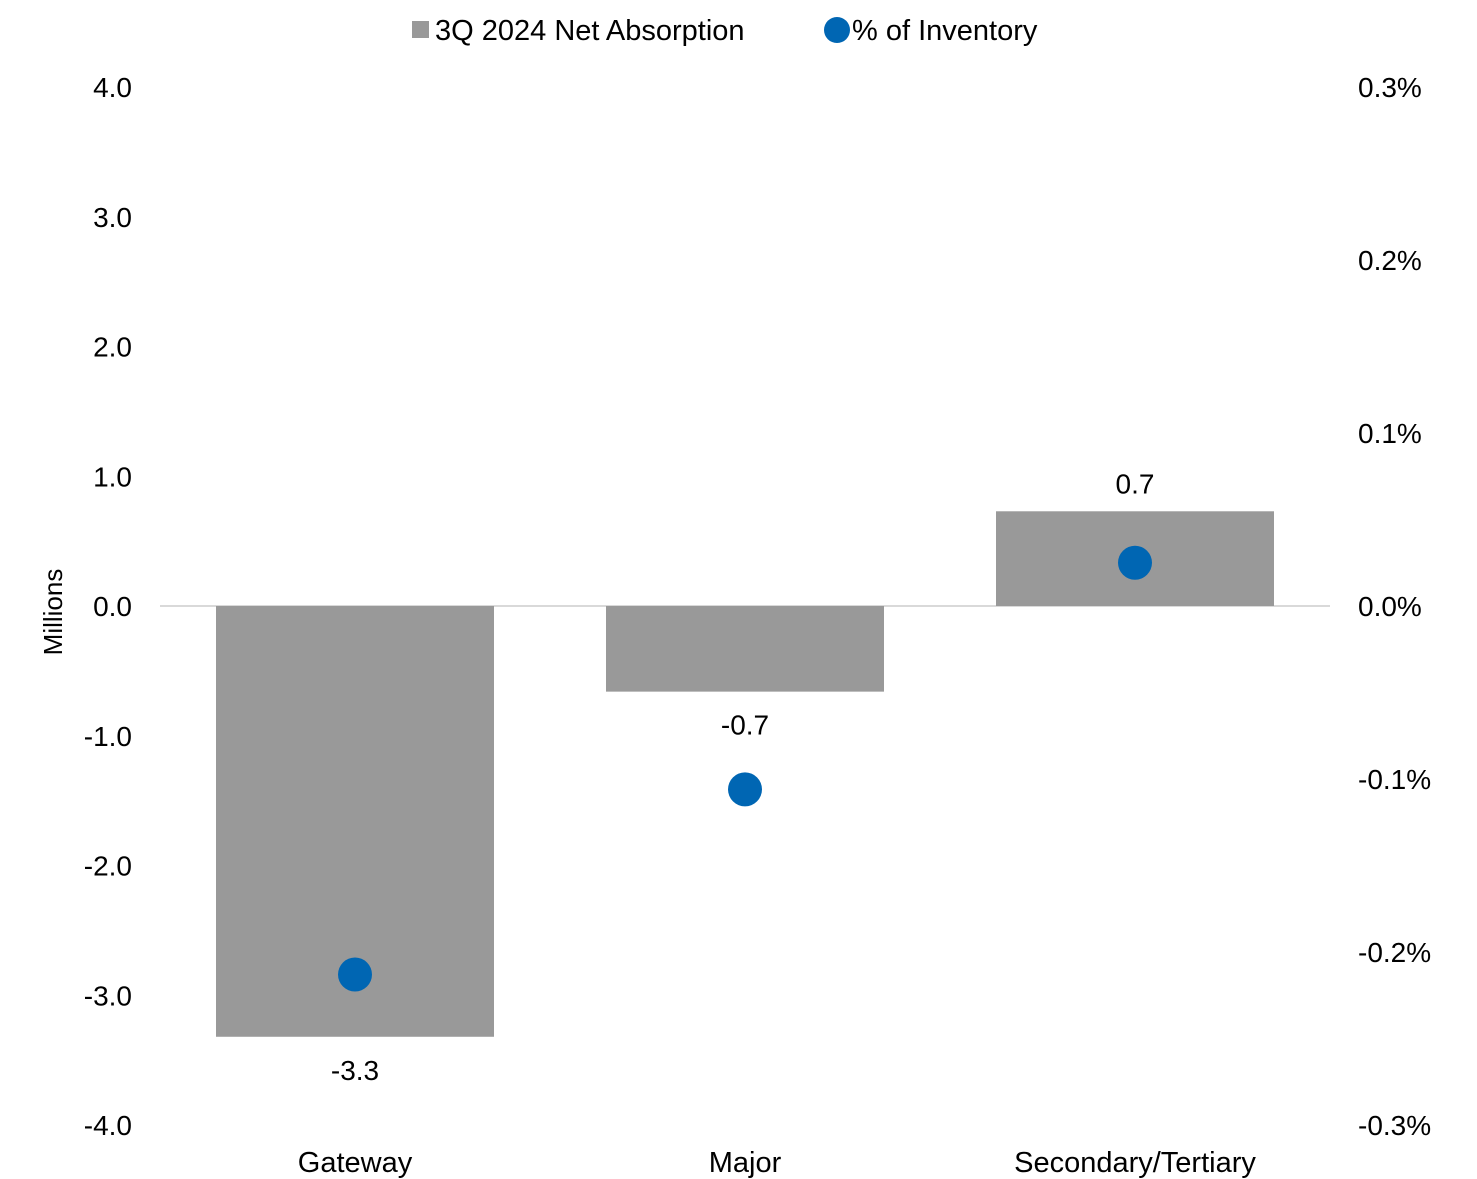  I want to click on y2-tick-label: -0.3%, so click(1394, 1125).